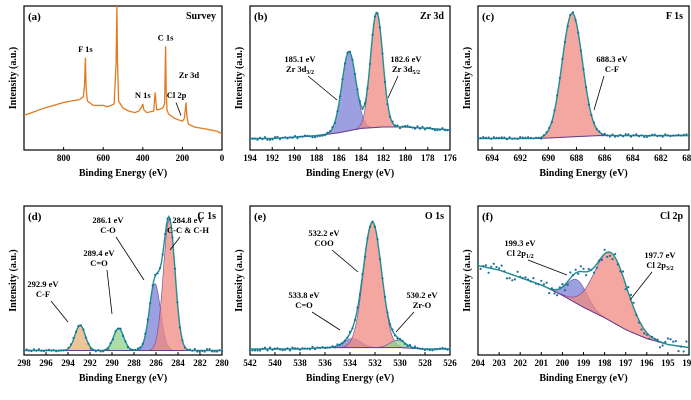  I want to click on panel-label: (a), so click(34, 17).